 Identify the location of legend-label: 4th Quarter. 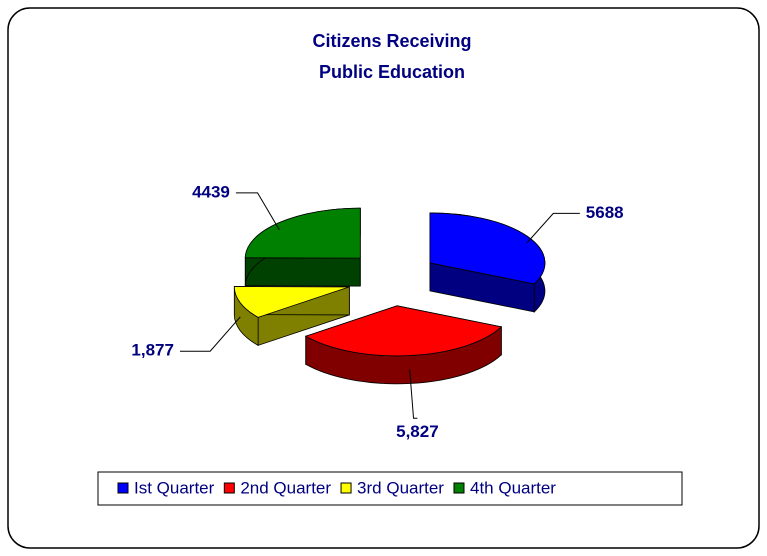
(513, 487).